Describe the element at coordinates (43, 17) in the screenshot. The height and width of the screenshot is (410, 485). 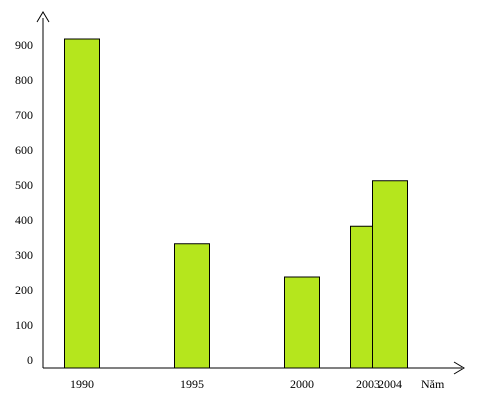
I see `y-axis-arrow` at that location.